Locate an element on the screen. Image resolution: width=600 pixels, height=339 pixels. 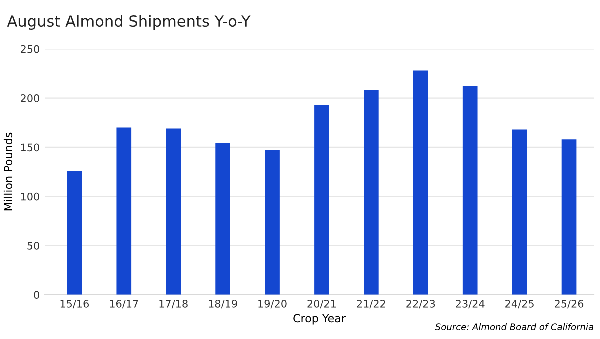
y-tick-label: 50 is located at coordinates (34, 246).